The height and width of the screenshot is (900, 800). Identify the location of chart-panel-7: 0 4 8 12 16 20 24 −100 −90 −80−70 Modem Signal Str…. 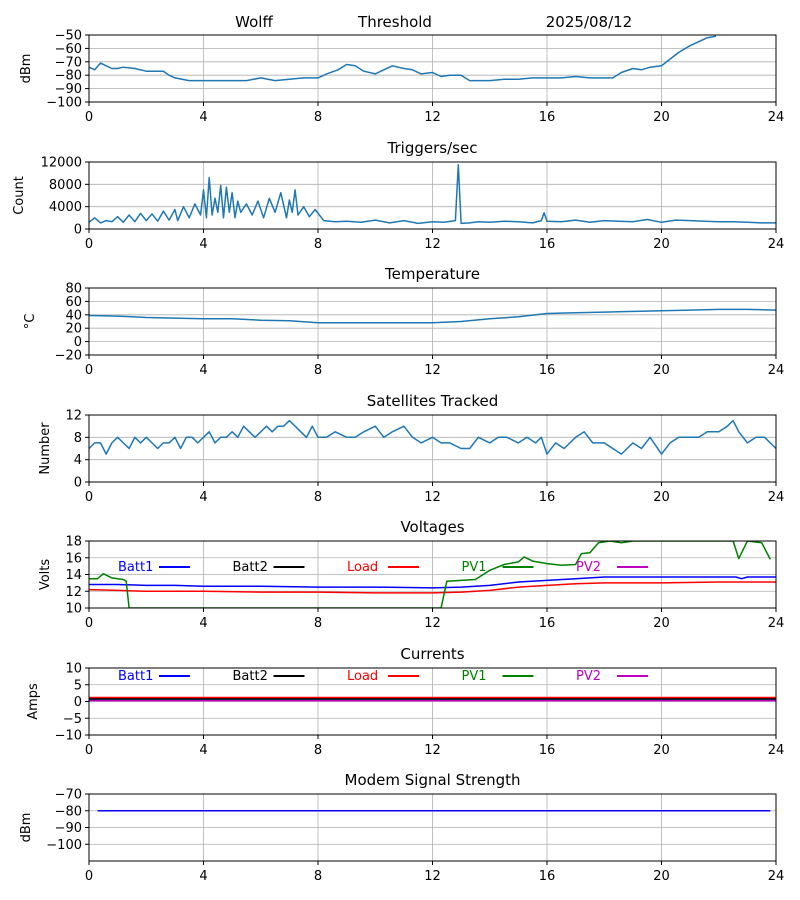
(401, 827).